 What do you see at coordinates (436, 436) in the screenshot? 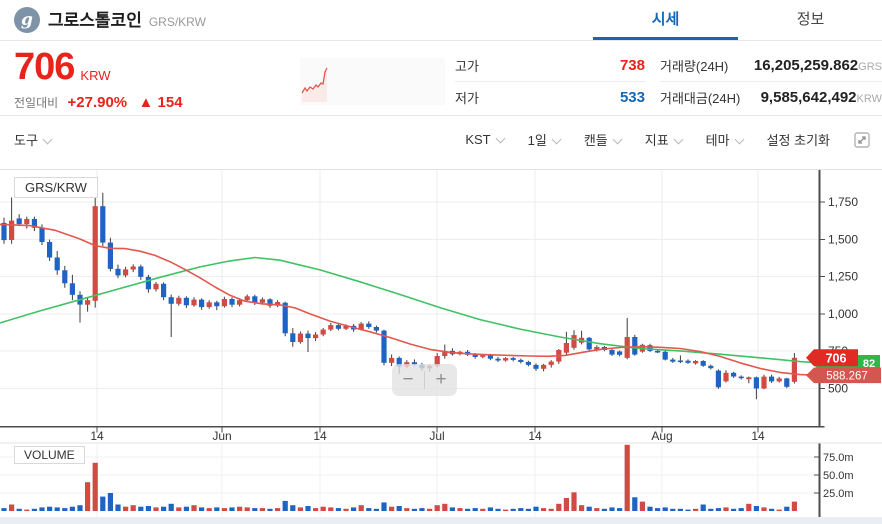
I see `svg-text: Jul` at bounding box center [436, 436].